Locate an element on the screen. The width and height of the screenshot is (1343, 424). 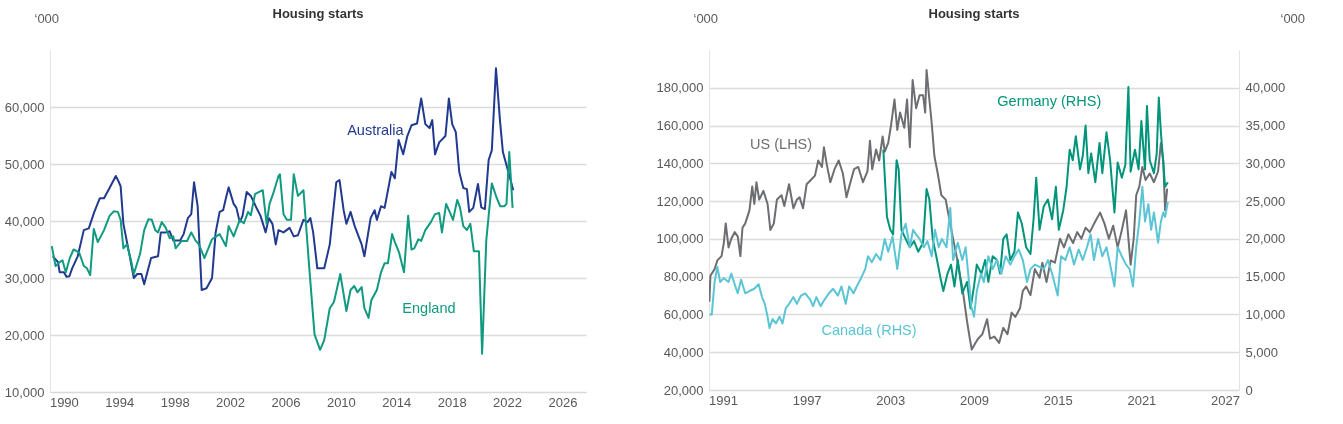
x-tick-label: 2006 is located at coordinates (286, 402).